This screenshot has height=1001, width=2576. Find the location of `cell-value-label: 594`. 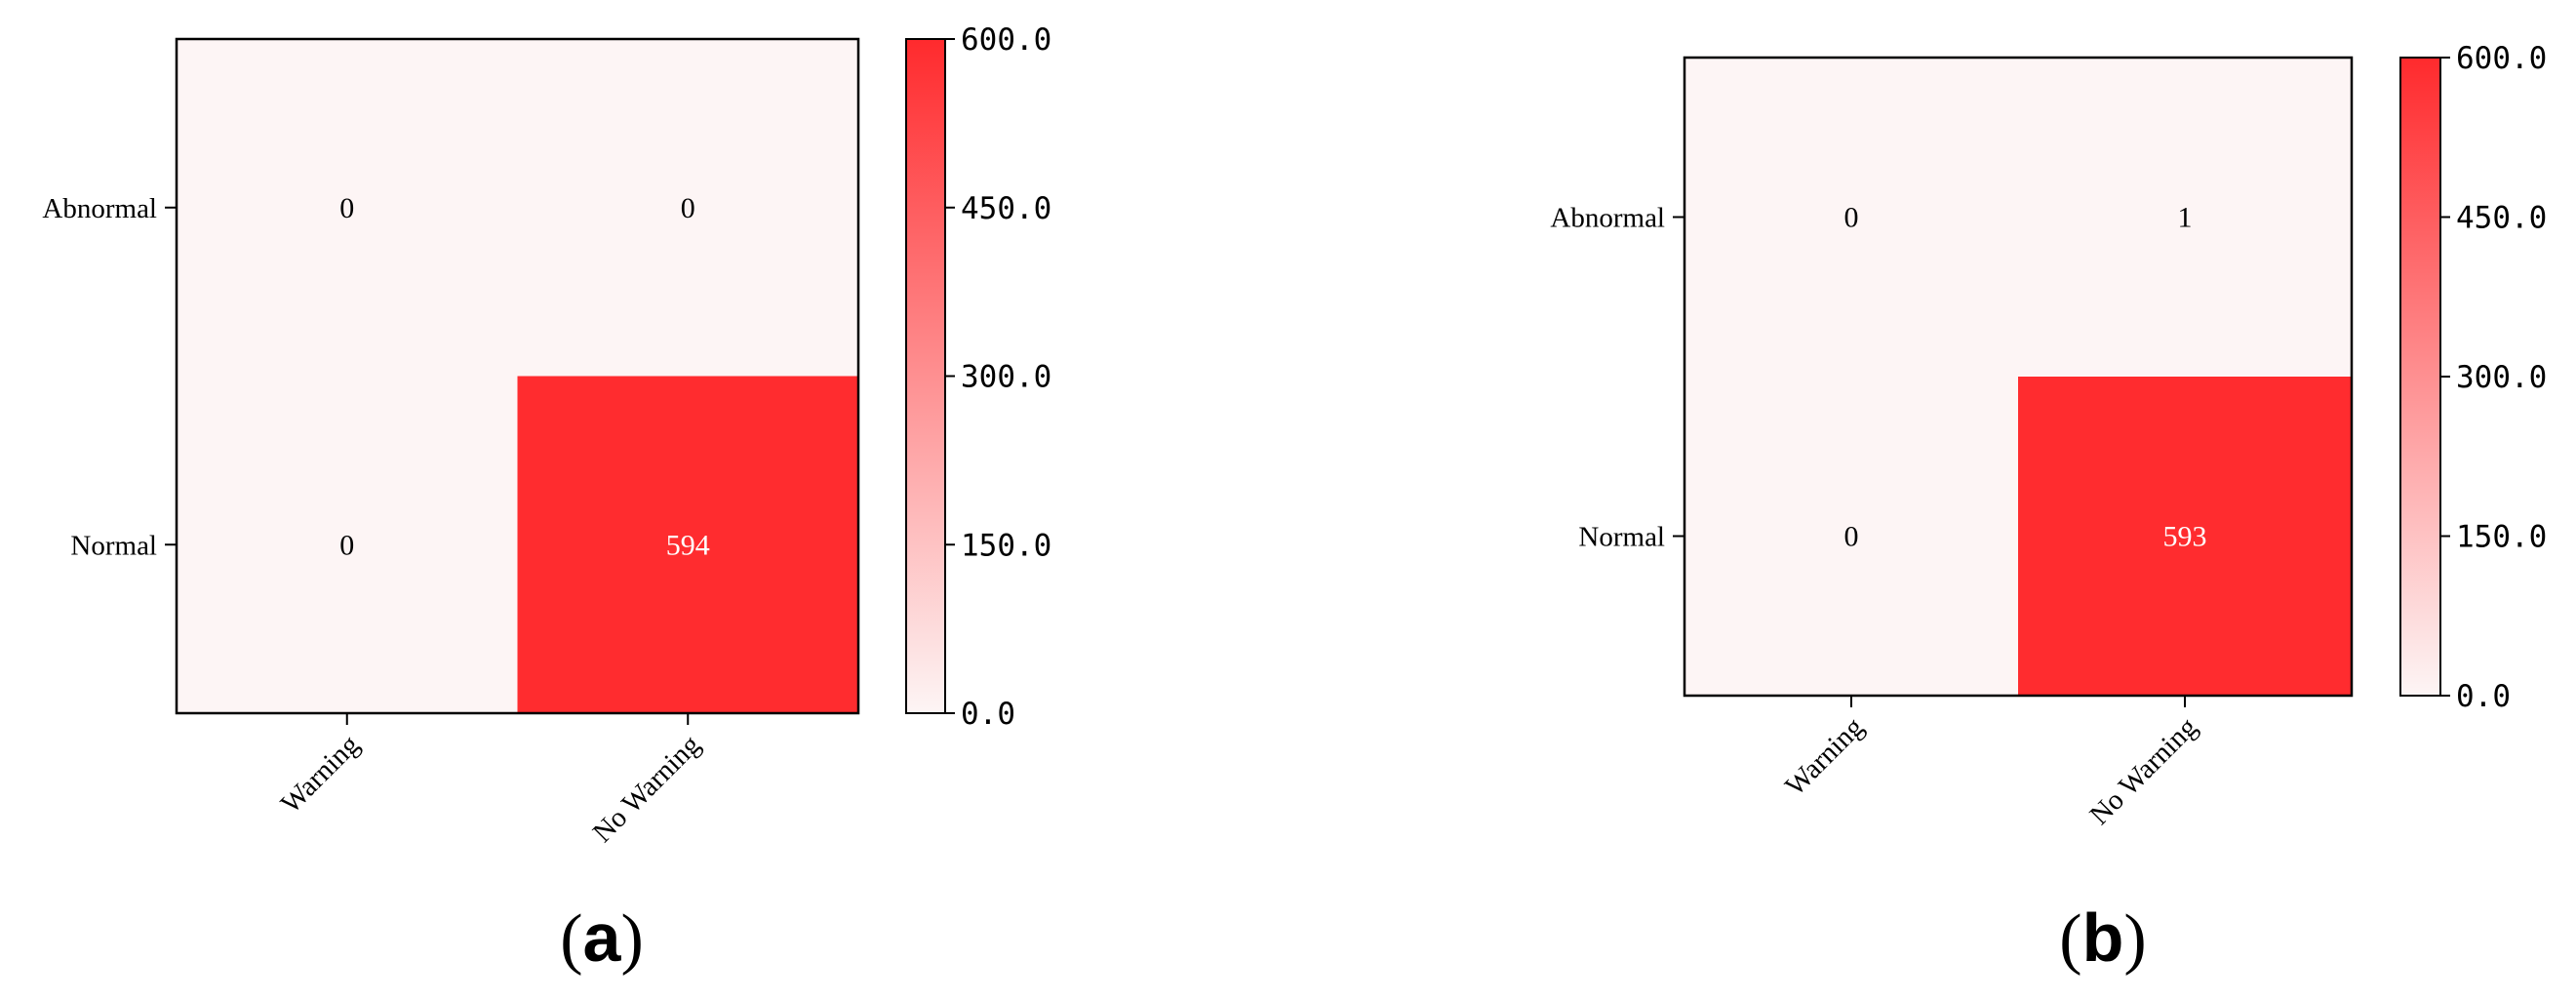

cell-value-label: 594 is located at coordinates (688, 545).